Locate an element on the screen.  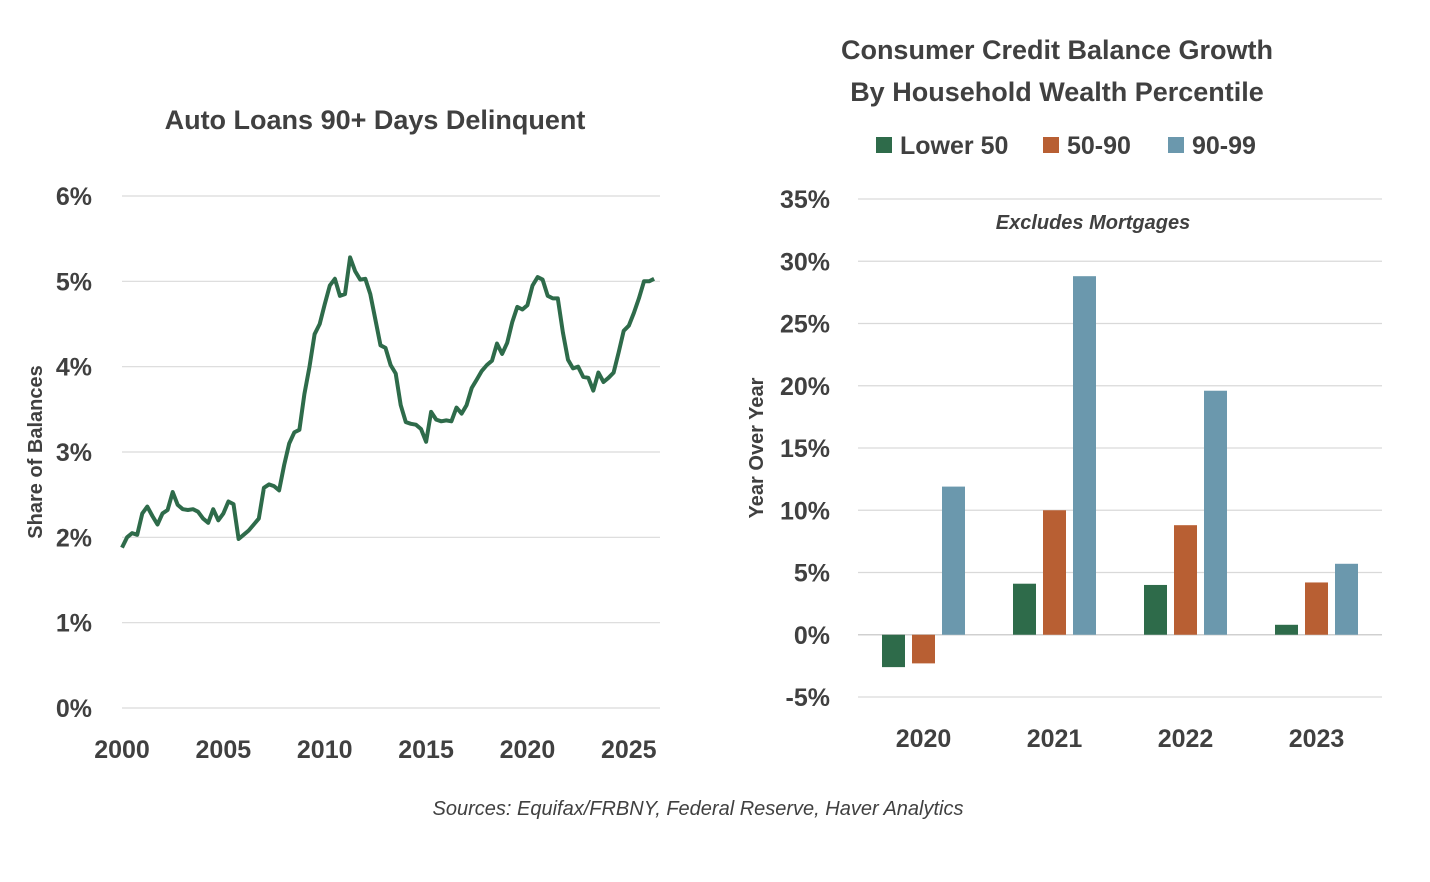
auto-loans-x-tick: 2025 is located at coordinates (629, 750).